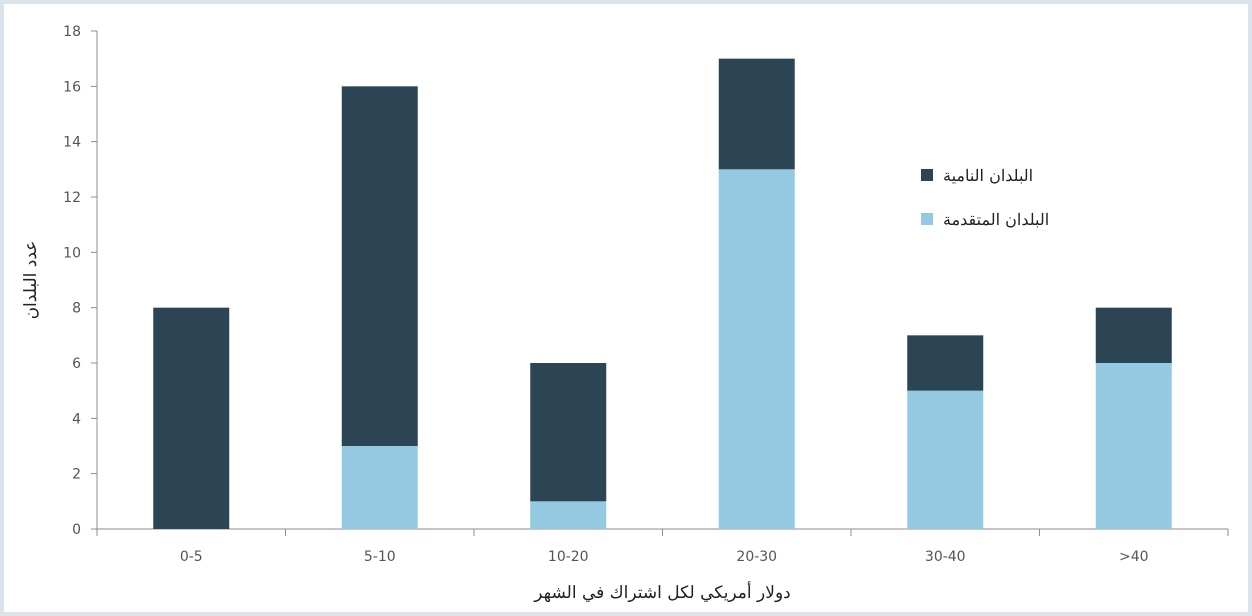  I want to click on x-axis: 0-5 5-10 10-20 20-30 30-40 >40, so click(662, 546).